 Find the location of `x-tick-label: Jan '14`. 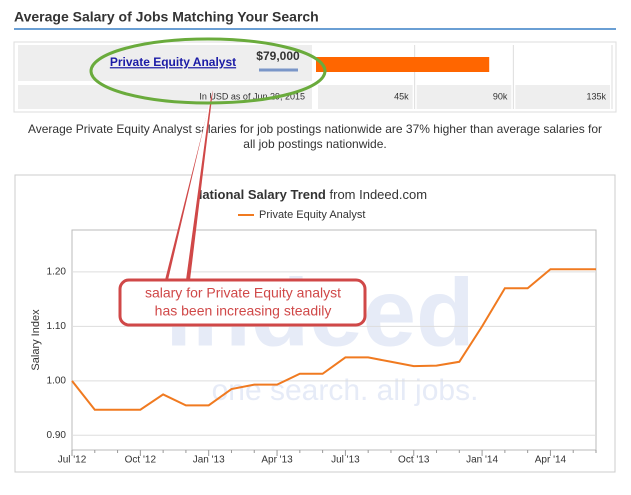

x-tick-label: Jan '14 is located at coordinates (482, 460).